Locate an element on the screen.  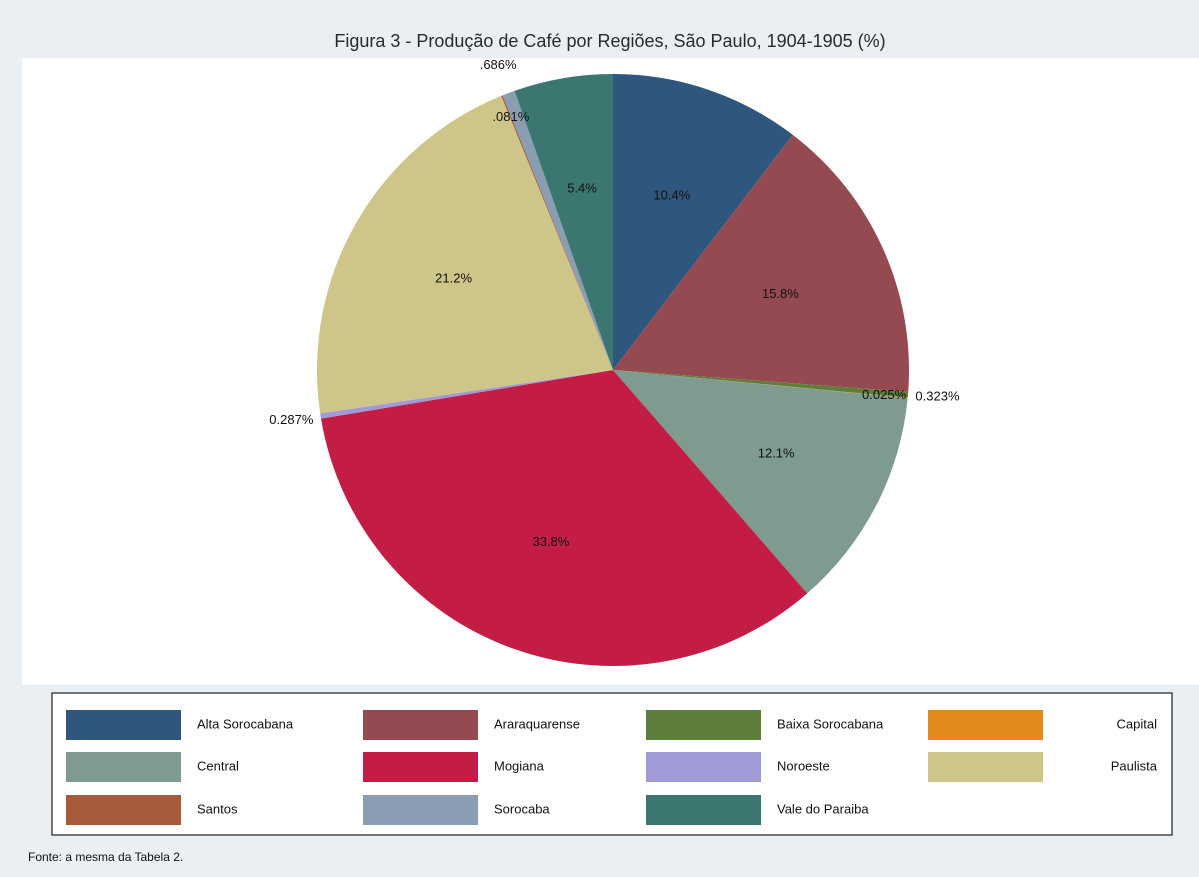
slice-label: 0.025% is located at coordinates (884, 394).